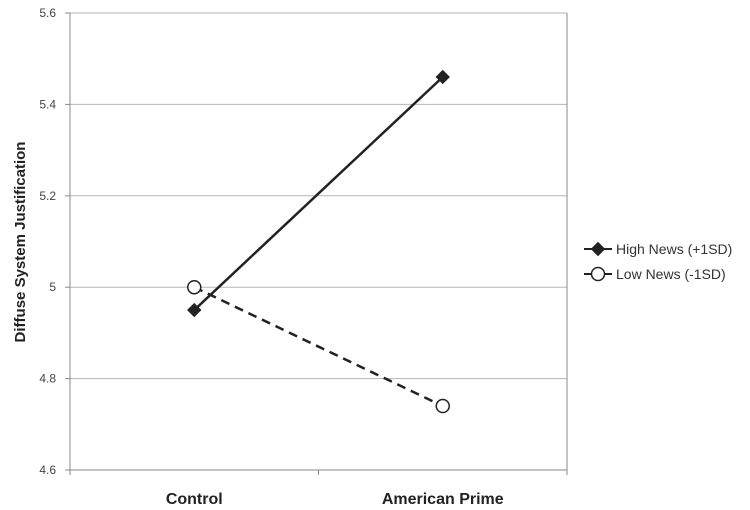  I want to click on x-tick-label: Control, so click(194, 499).